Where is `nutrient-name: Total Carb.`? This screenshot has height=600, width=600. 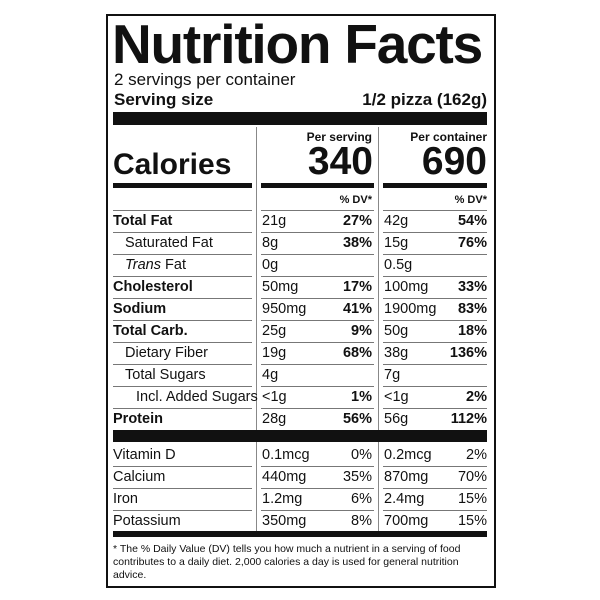
nutrient-name: Total Carb. is located at coordinates (150, 331).